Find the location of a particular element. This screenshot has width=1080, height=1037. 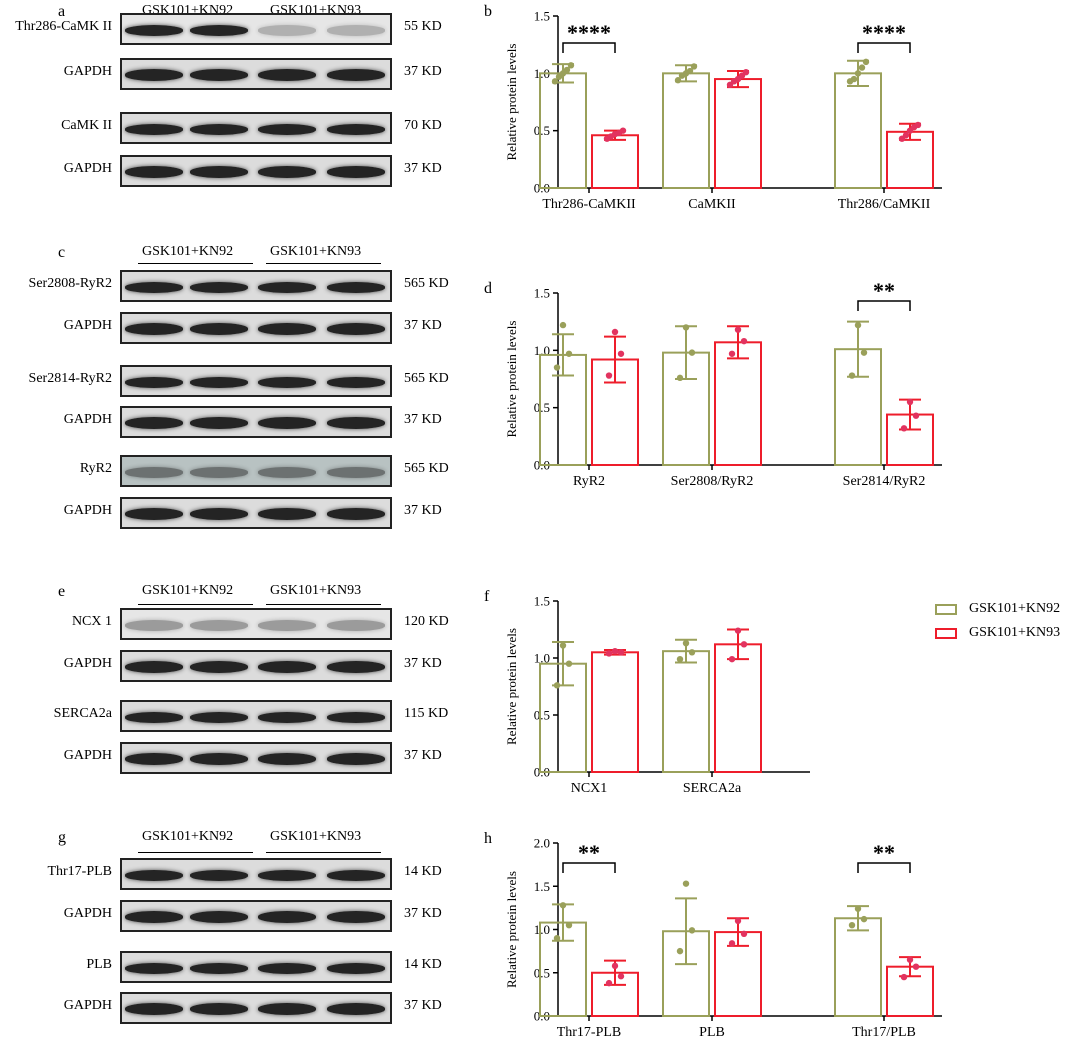

panel-letter-g: g is located at coordinates (62, 837).